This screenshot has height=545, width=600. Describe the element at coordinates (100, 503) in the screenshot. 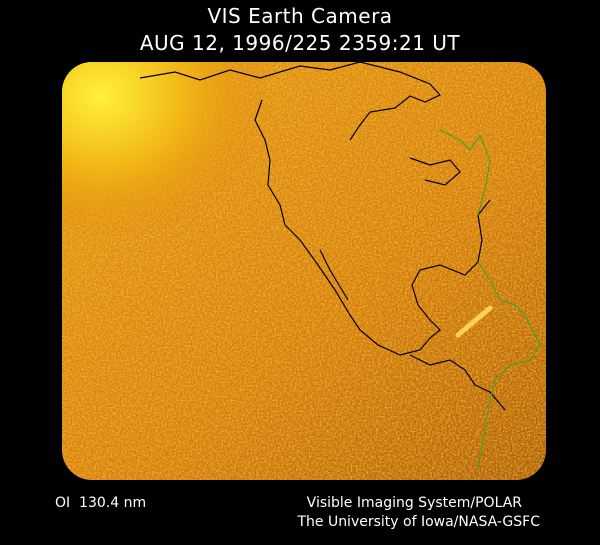

I see `wavelength: OI 130.4 nm` at that location.